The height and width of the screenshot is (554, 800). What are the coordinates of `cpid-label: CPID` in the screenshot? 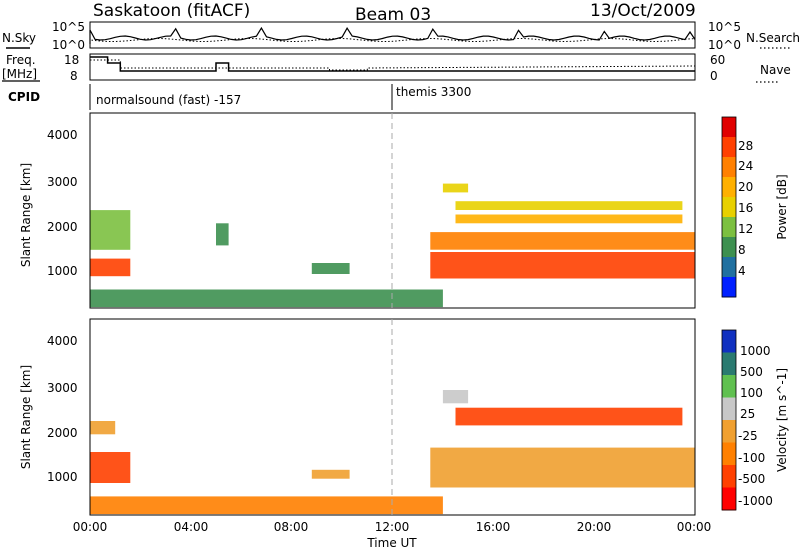 It's located at (24, 97).